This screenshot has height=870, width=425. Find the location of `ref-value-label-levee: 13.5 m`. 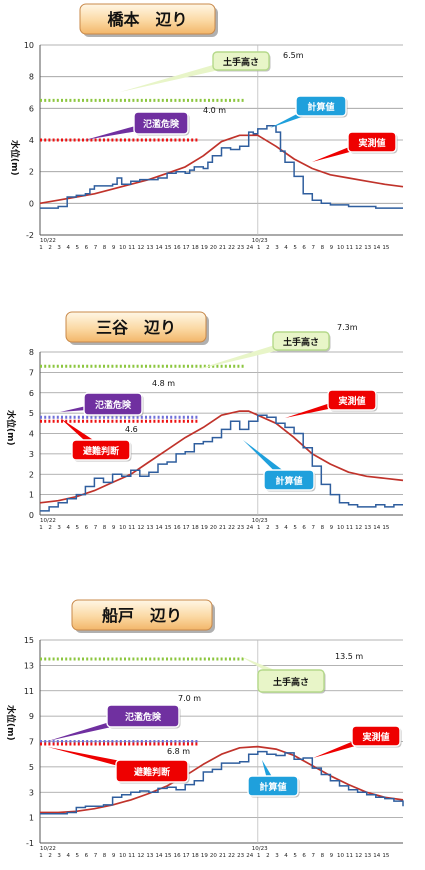

ref-value-label-levee: 13.5 m is located at coordinates (349, 656).